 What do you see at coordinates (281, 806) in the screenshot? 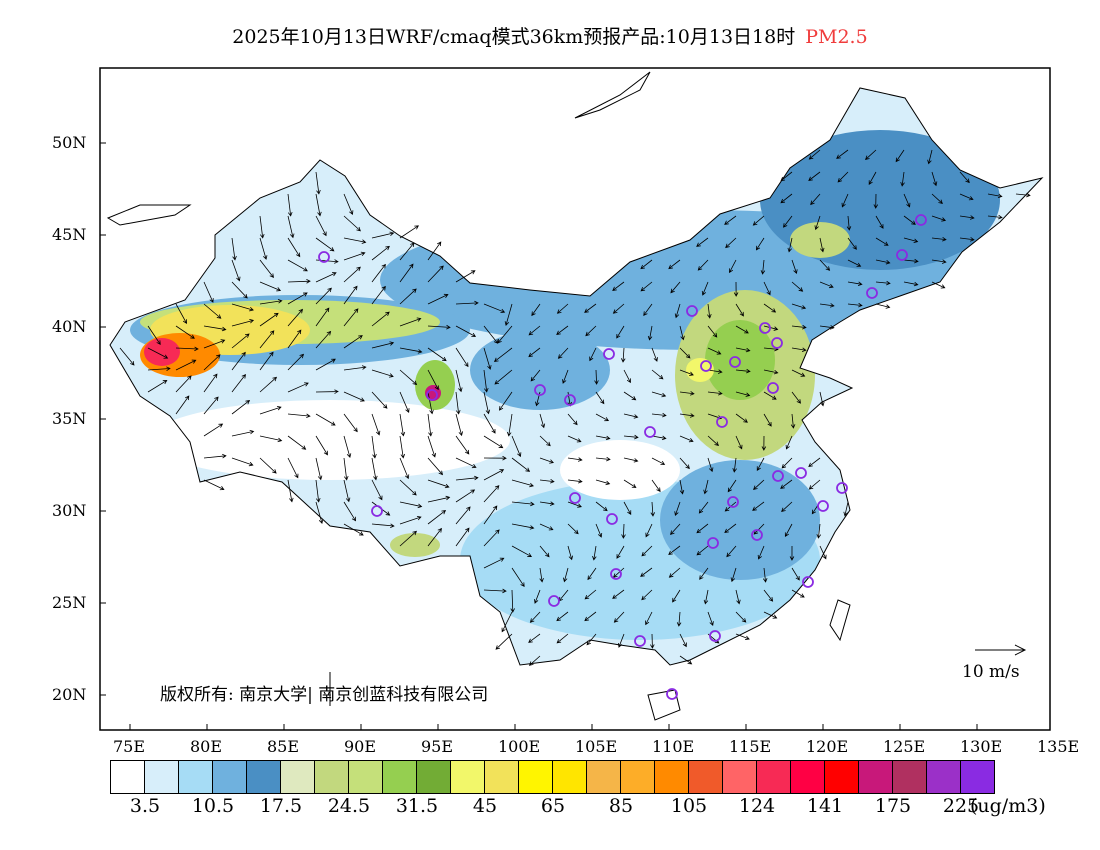
I see `colorbar-label: 17.5` at bounding box center [281, 806].